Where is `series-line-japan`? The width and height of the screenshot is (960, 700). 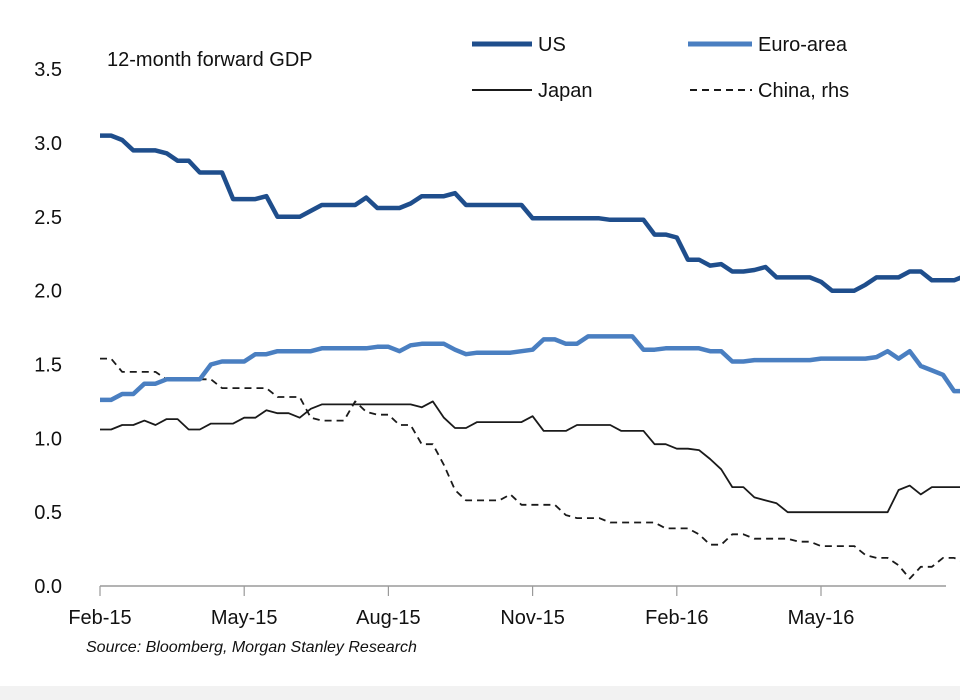
series-line-japan is located at coordinates (530, 457).